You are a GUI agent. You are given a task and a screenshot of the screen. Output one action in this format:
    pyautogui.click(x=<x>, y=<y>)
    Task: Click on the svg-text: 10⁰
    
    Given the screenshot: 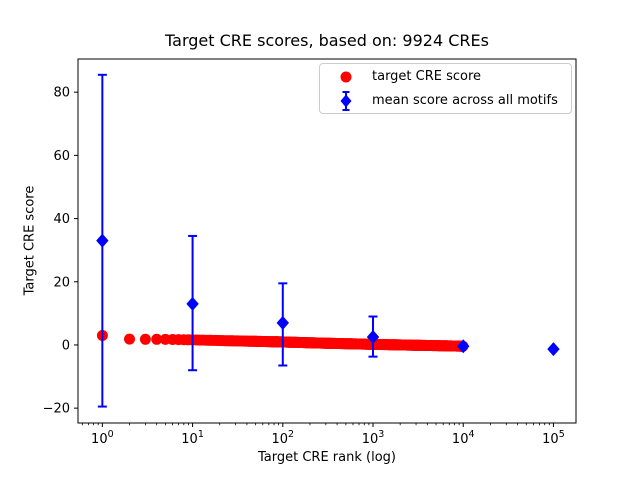 What is the action you would take?
    pyautogui.click(x=102, y=438)
    